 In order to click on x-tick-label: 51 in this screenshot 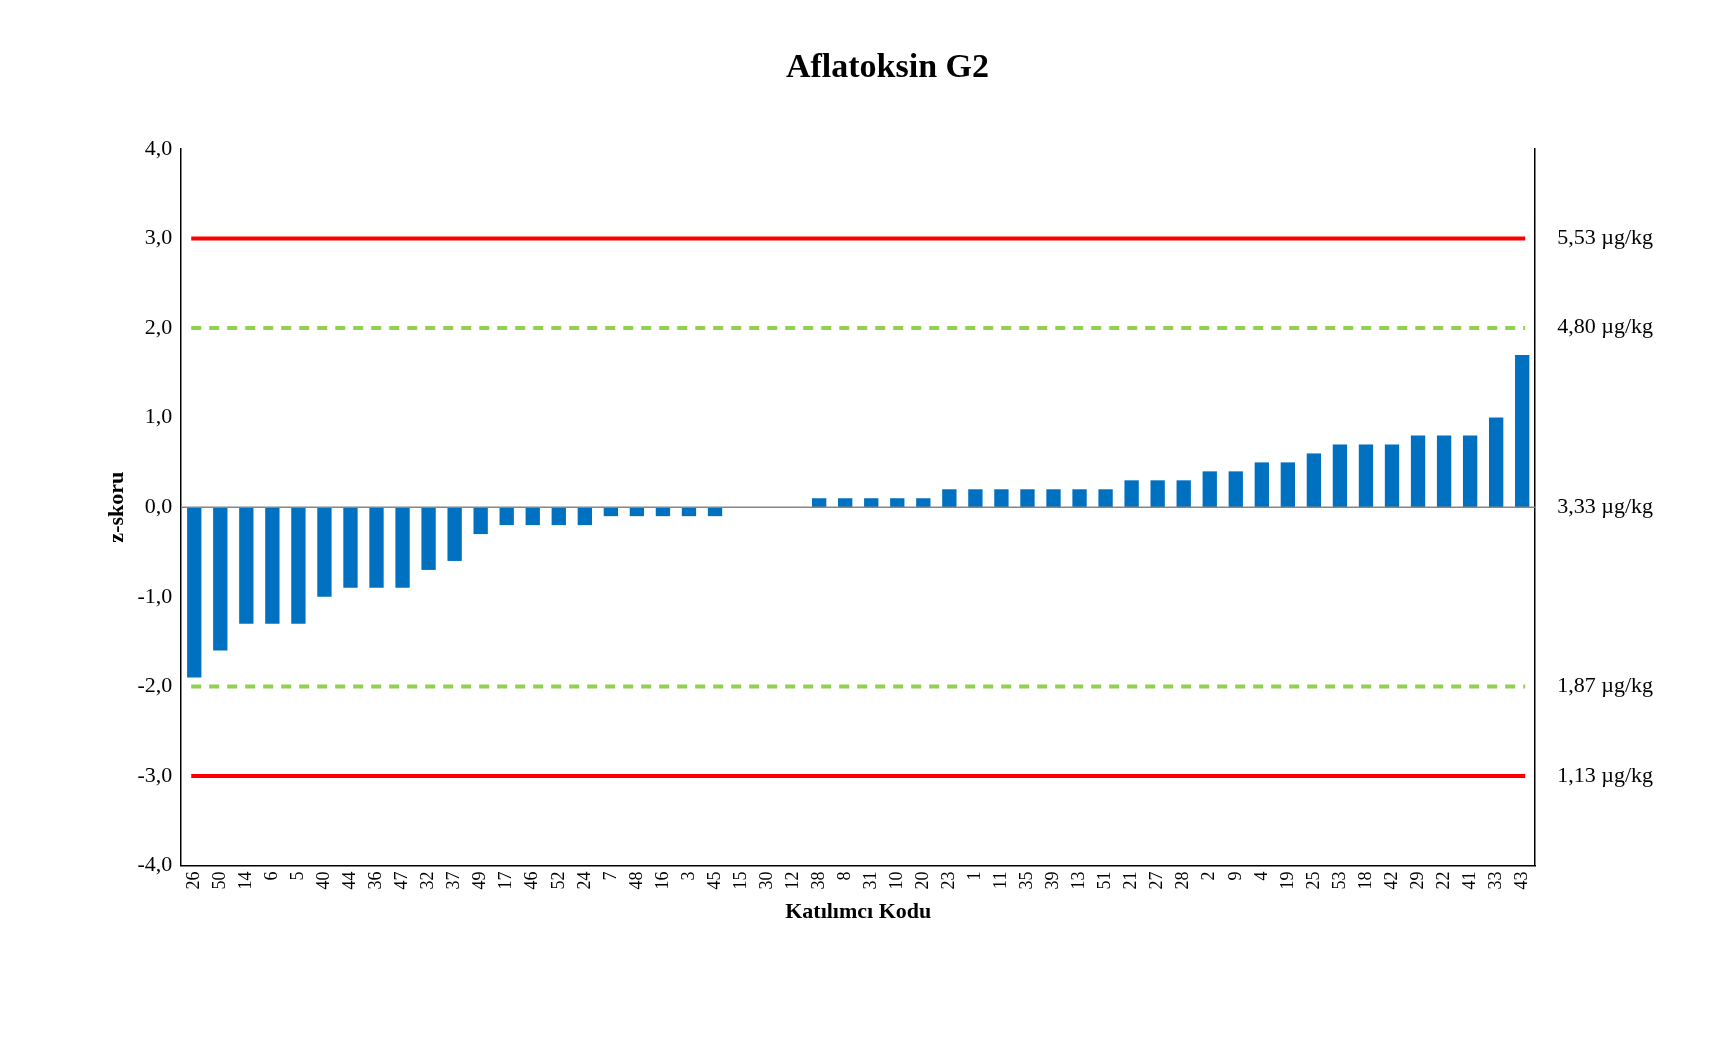, I will do `click(1104, 880)`.